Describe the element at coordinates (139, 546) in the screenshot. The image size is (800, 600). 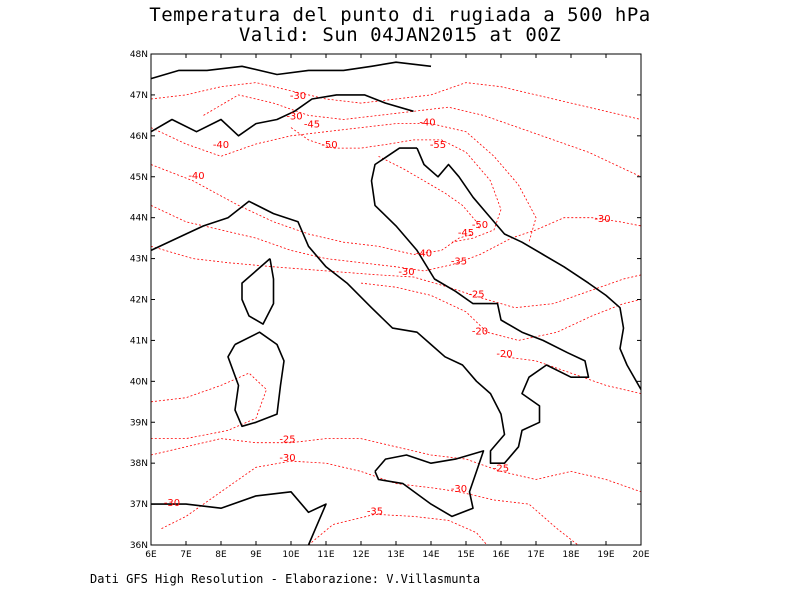
I see `lat-tick-label: 36N` at that location.